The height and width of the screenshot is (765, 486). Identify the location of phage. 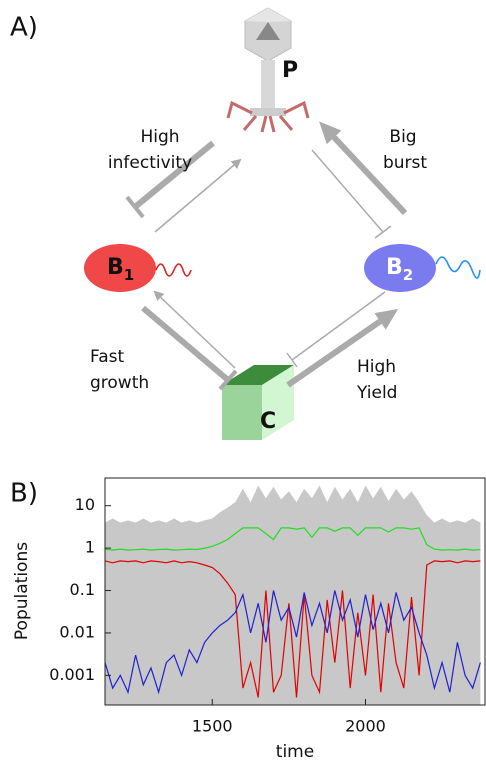
(268, 70).